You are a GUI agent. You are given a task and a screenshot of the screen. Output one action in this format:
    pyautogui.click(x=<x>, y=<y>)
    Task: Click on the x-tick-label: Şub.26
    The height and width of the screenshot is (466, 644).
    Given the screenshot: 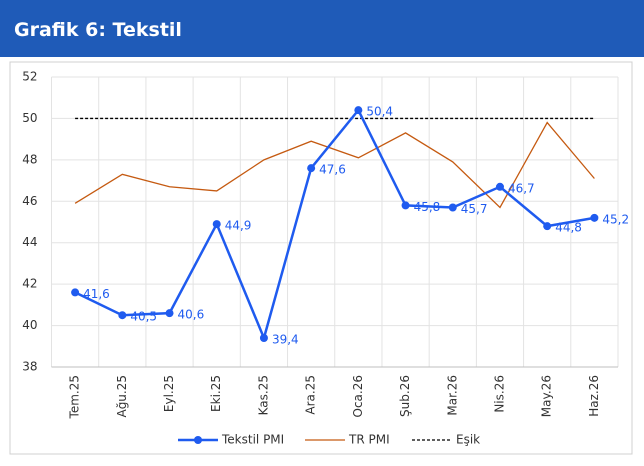 What is the action you would take?
    pyautogui.click(x=405, y=396)
    